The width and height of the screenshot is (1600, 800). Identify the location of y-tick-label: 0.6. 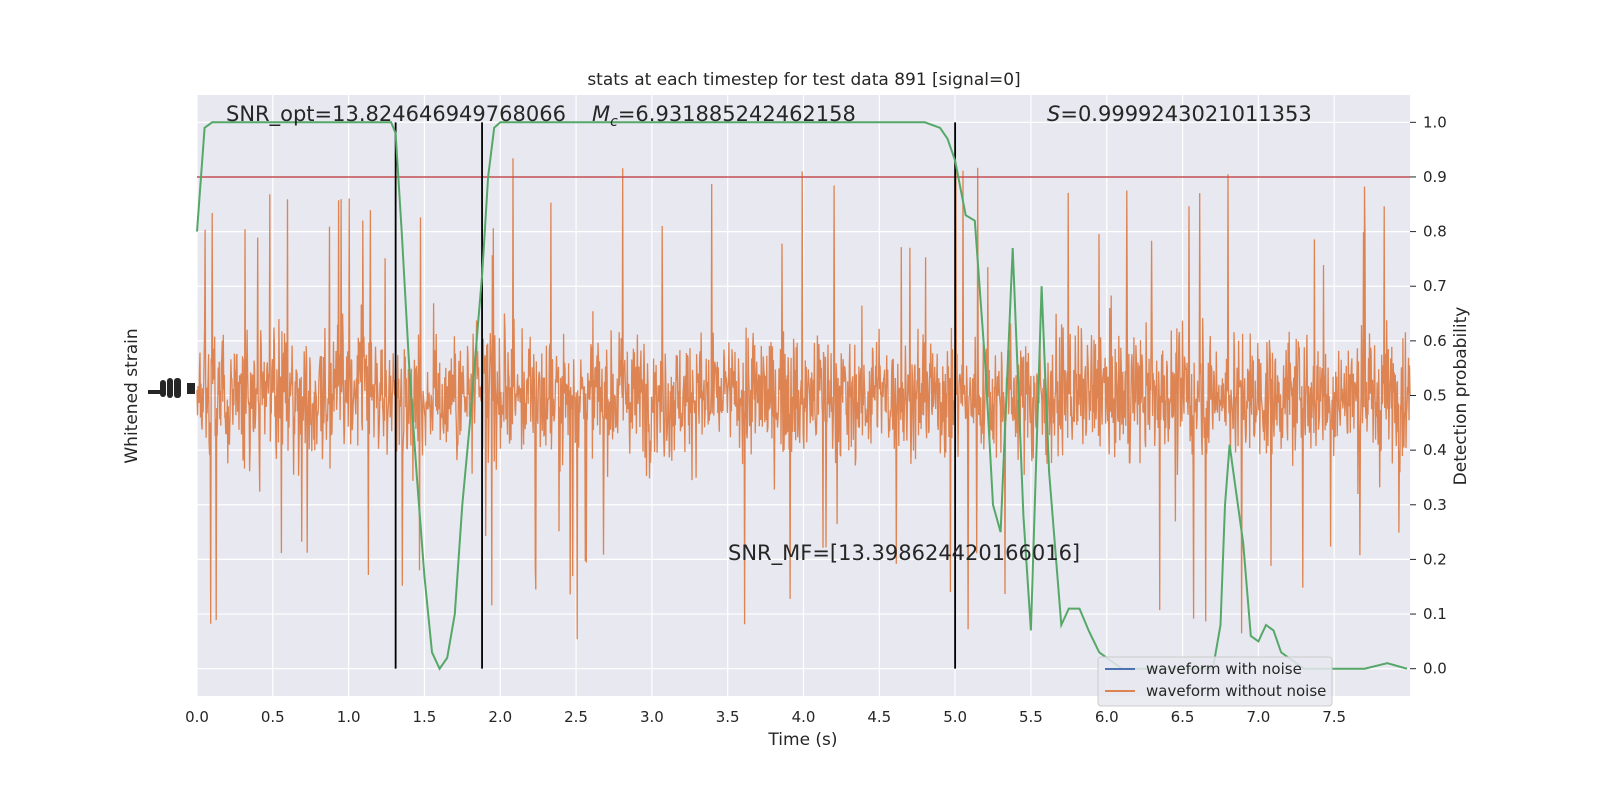
(1435, 341).